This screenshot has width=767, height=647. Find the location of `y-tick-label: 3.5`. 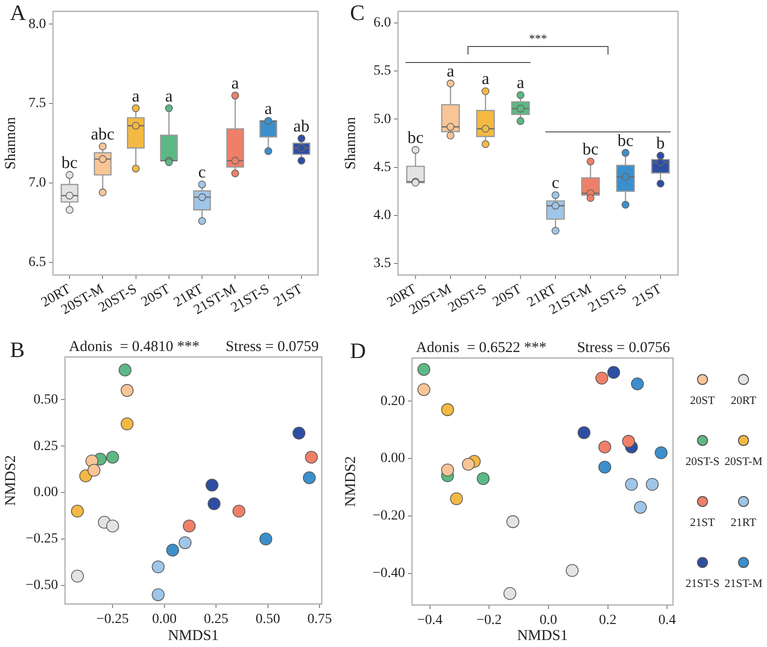

y-tick-label: 3.5 is located at coordinates (382, 264).